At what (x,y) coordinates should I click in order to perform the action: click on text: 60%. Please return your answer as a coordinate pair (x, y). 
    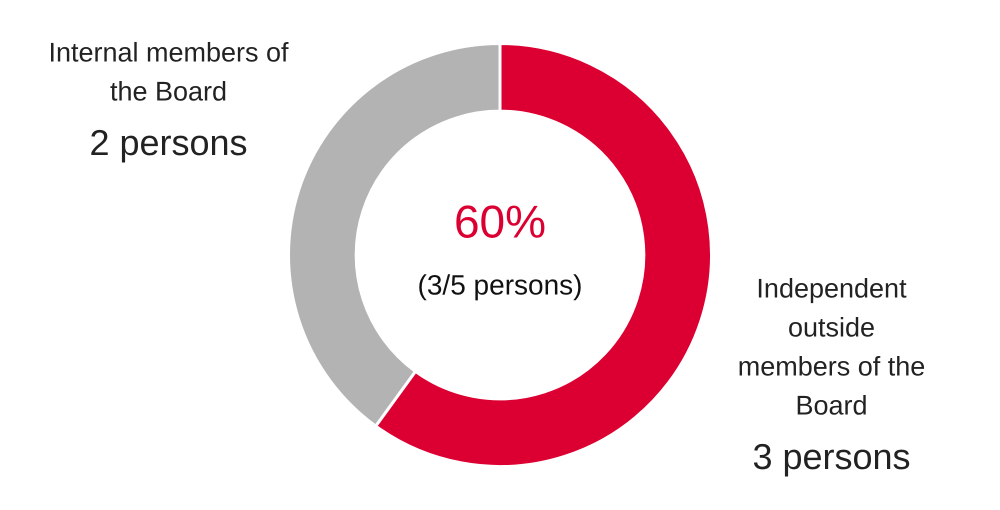
    Looking at the image, I should click on (500, 222).